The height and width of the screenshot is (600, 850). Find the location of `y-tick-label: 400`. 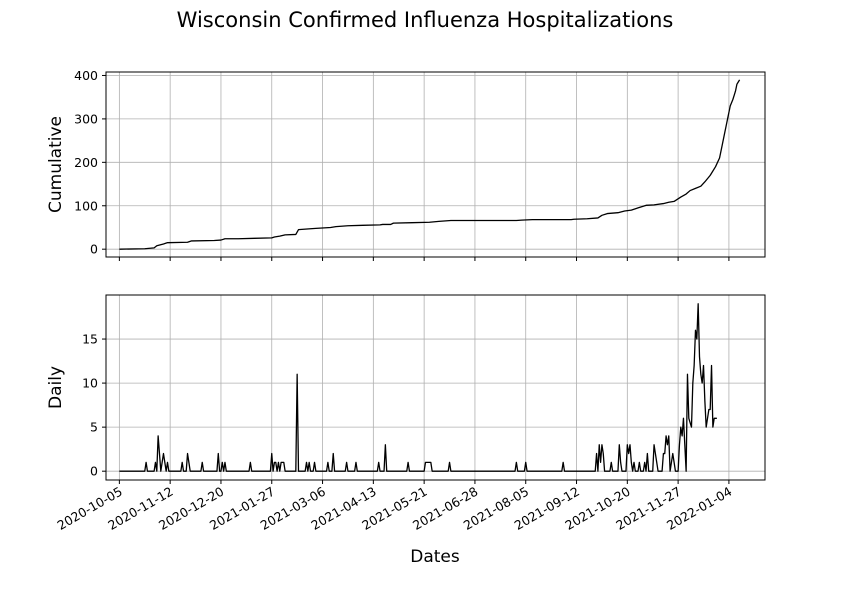

y-tick-label: 400 is located at coordinates (86, 75).